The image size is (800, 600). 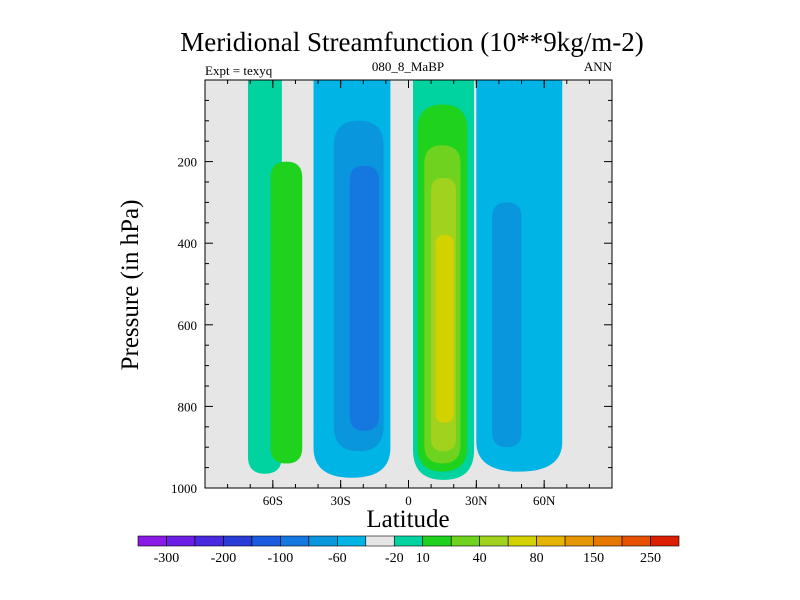 I want to click on colorbar-label-5: 10, so click(x=423, y=558).